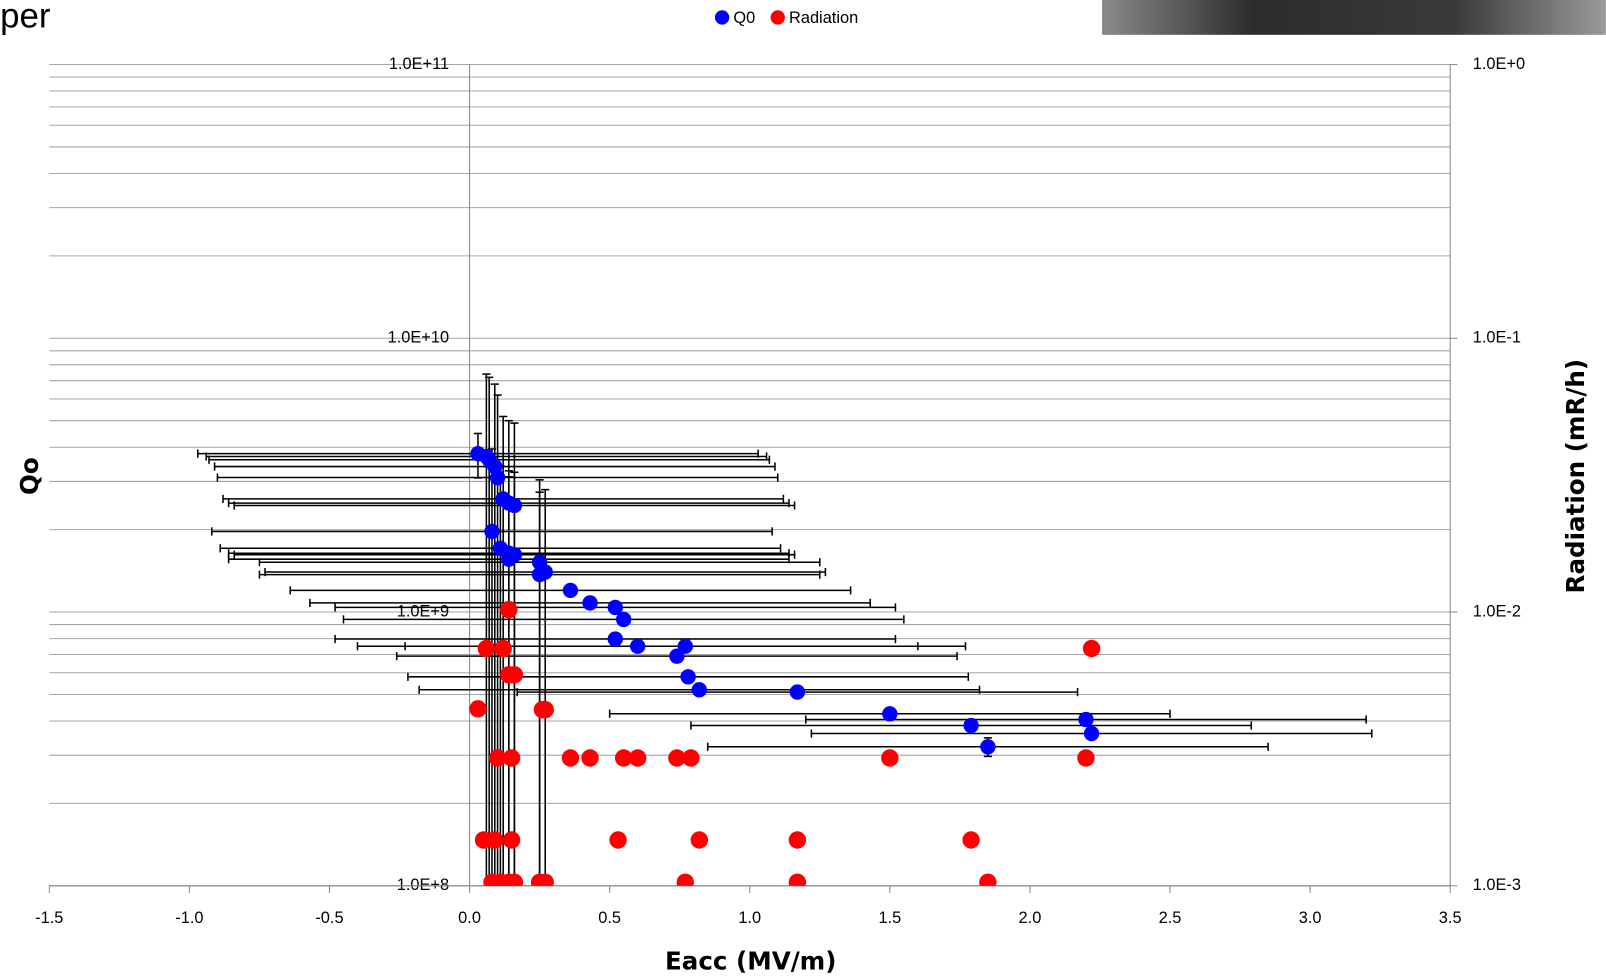 This screenshot has height=979, width=1606. I want to click on y-tick-label: 1.0E+8, so click(423, 885).